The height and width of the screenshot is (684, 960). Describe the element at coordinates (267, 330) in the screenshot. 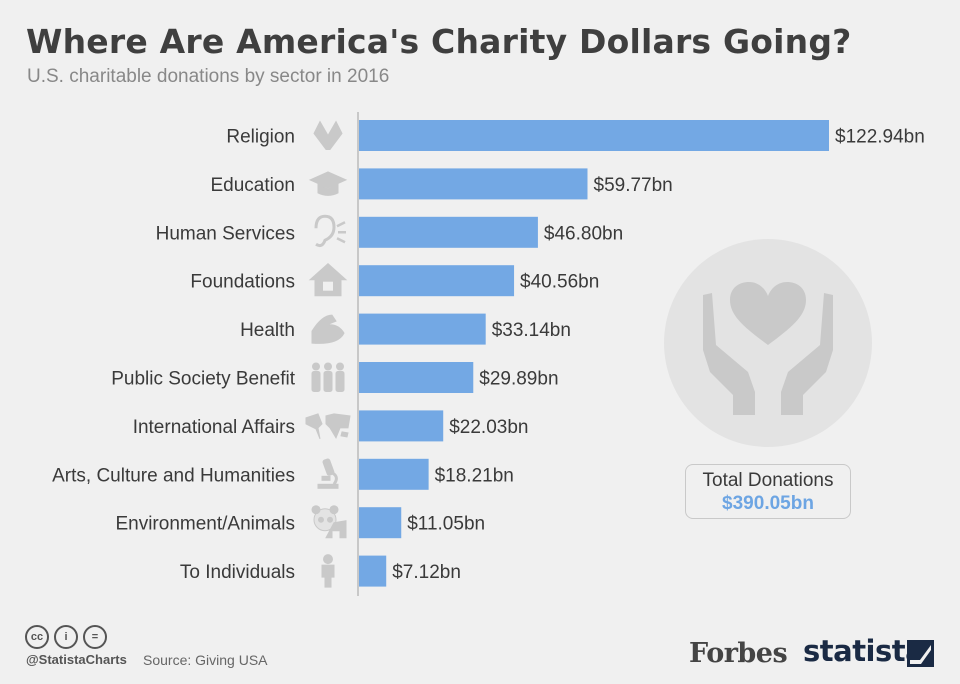

I see `category-label: Health` at that location.